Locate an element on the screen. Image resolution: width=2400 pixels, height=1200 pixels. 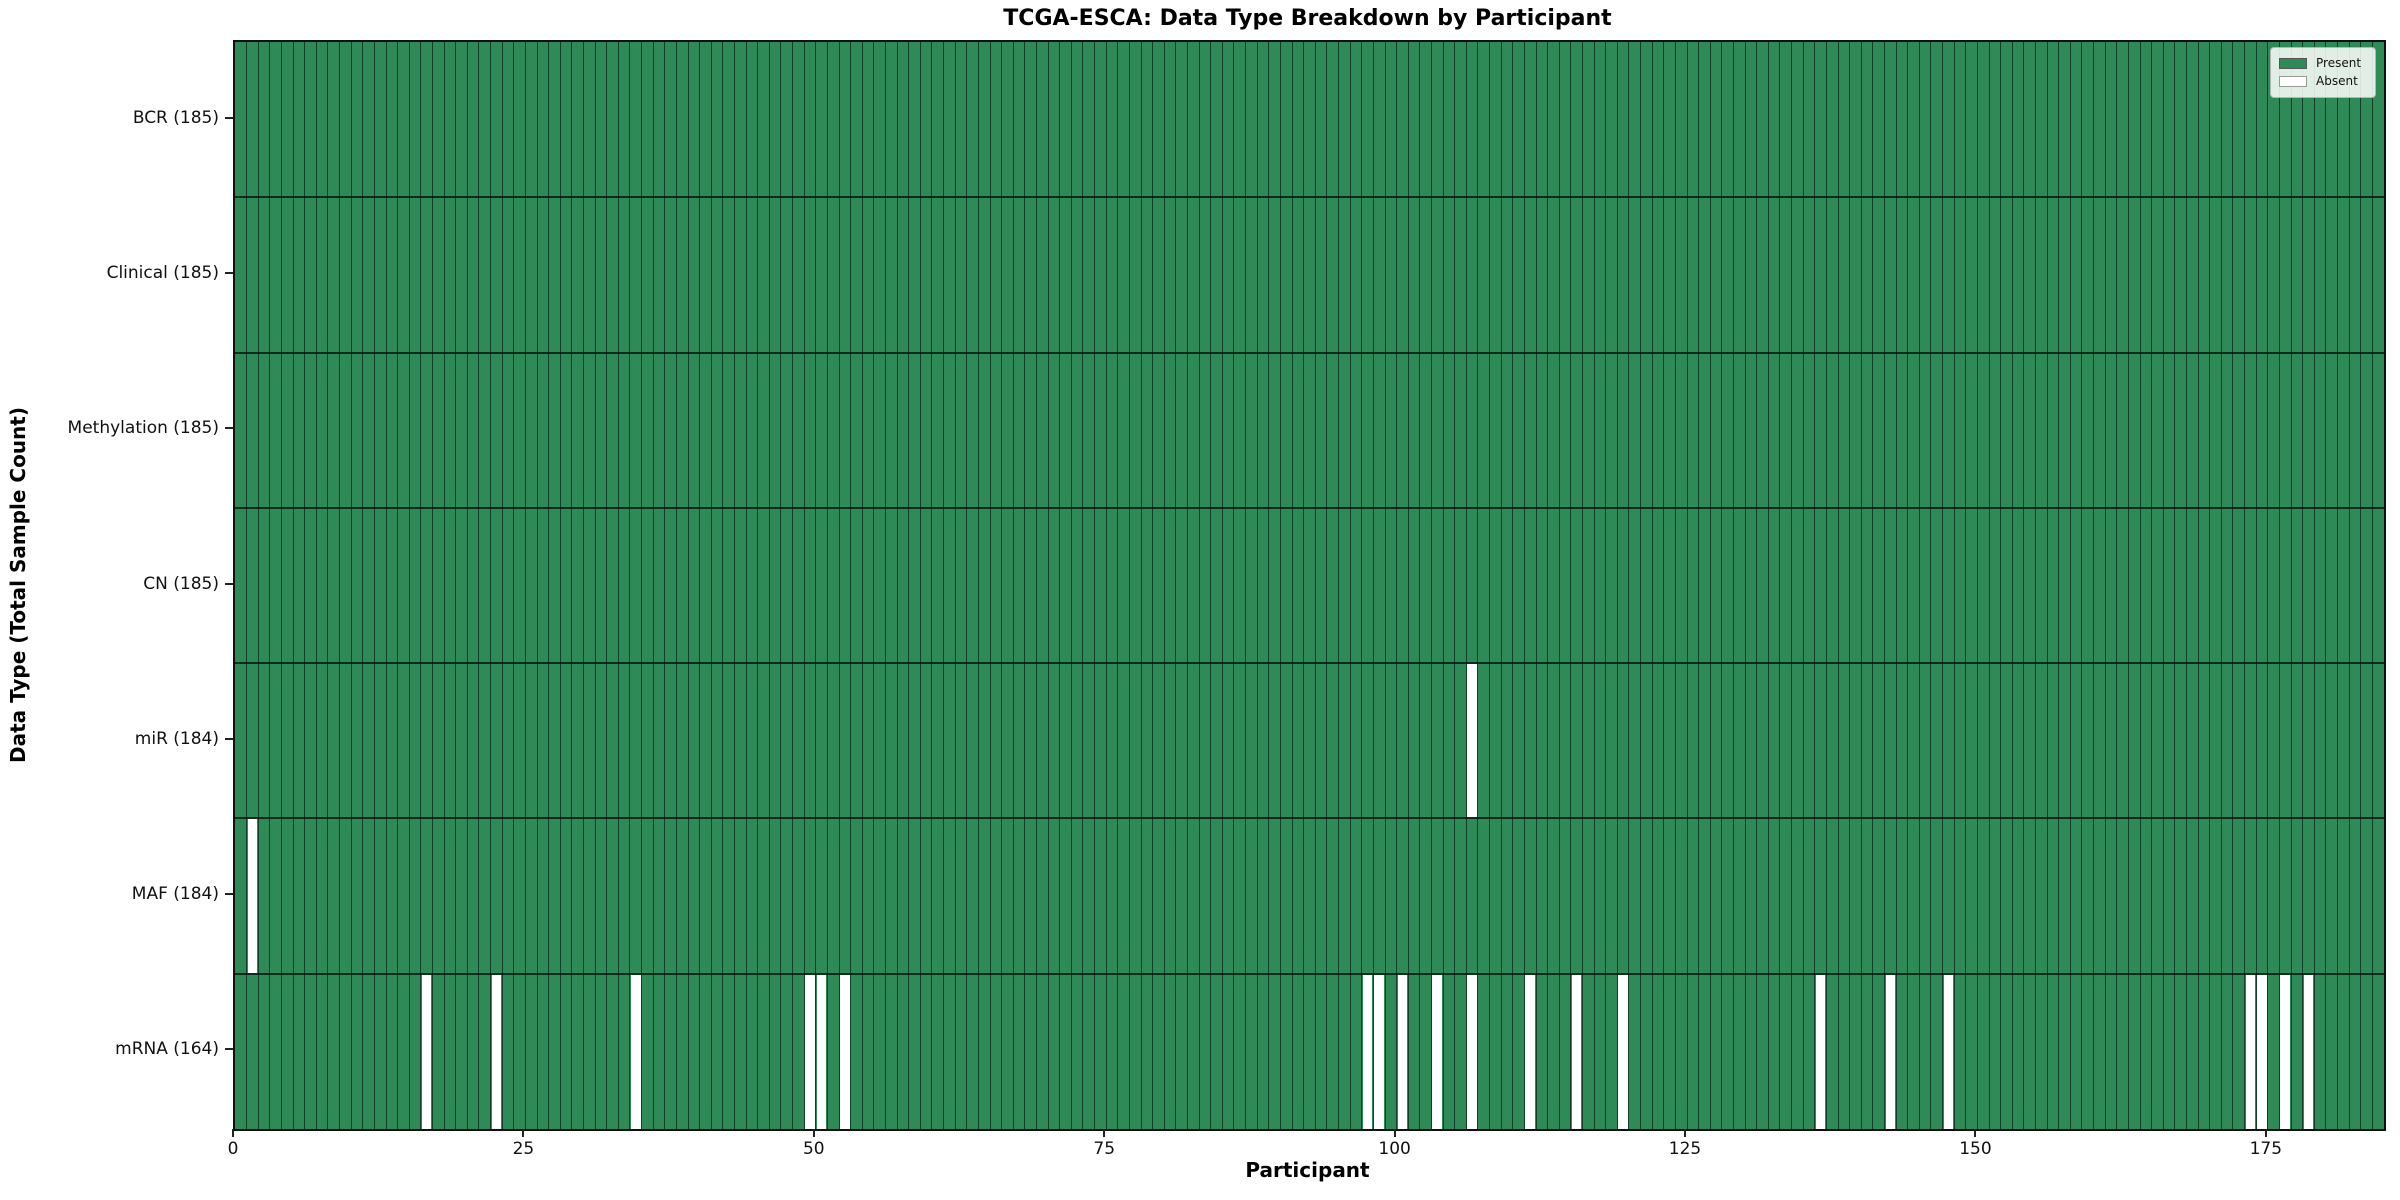
x-tick-label-25: 25 is located at coordinates (523, 1149).